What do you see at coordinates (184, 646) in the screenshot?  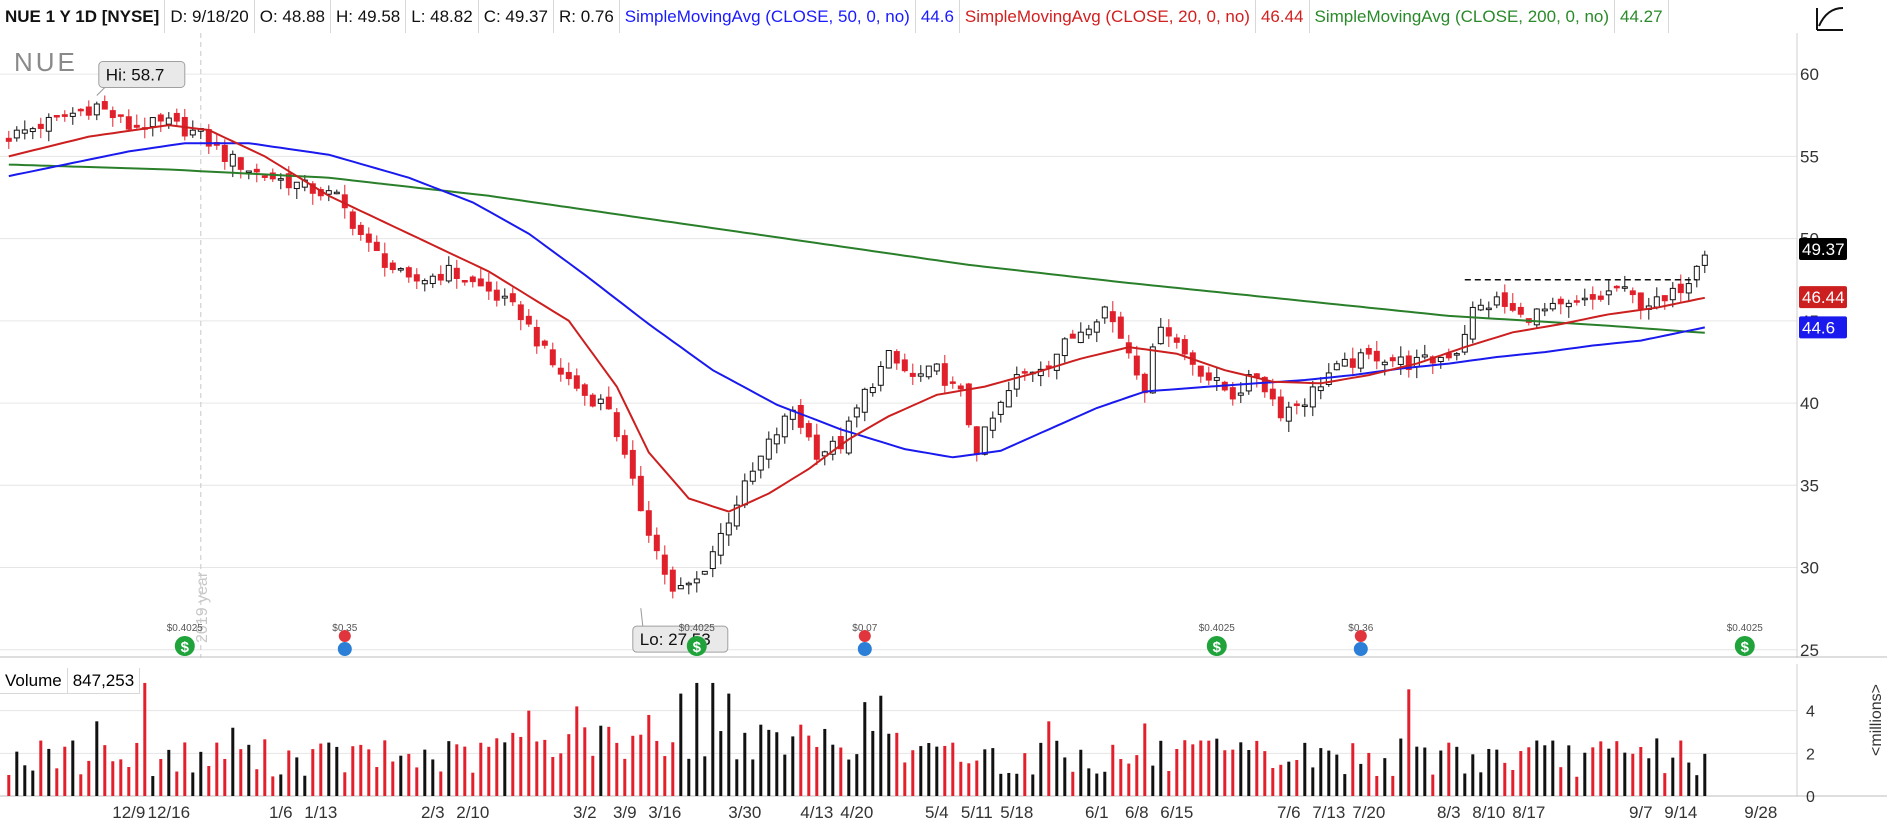 I see `dividend-icon` at bounding box center [184, 646].